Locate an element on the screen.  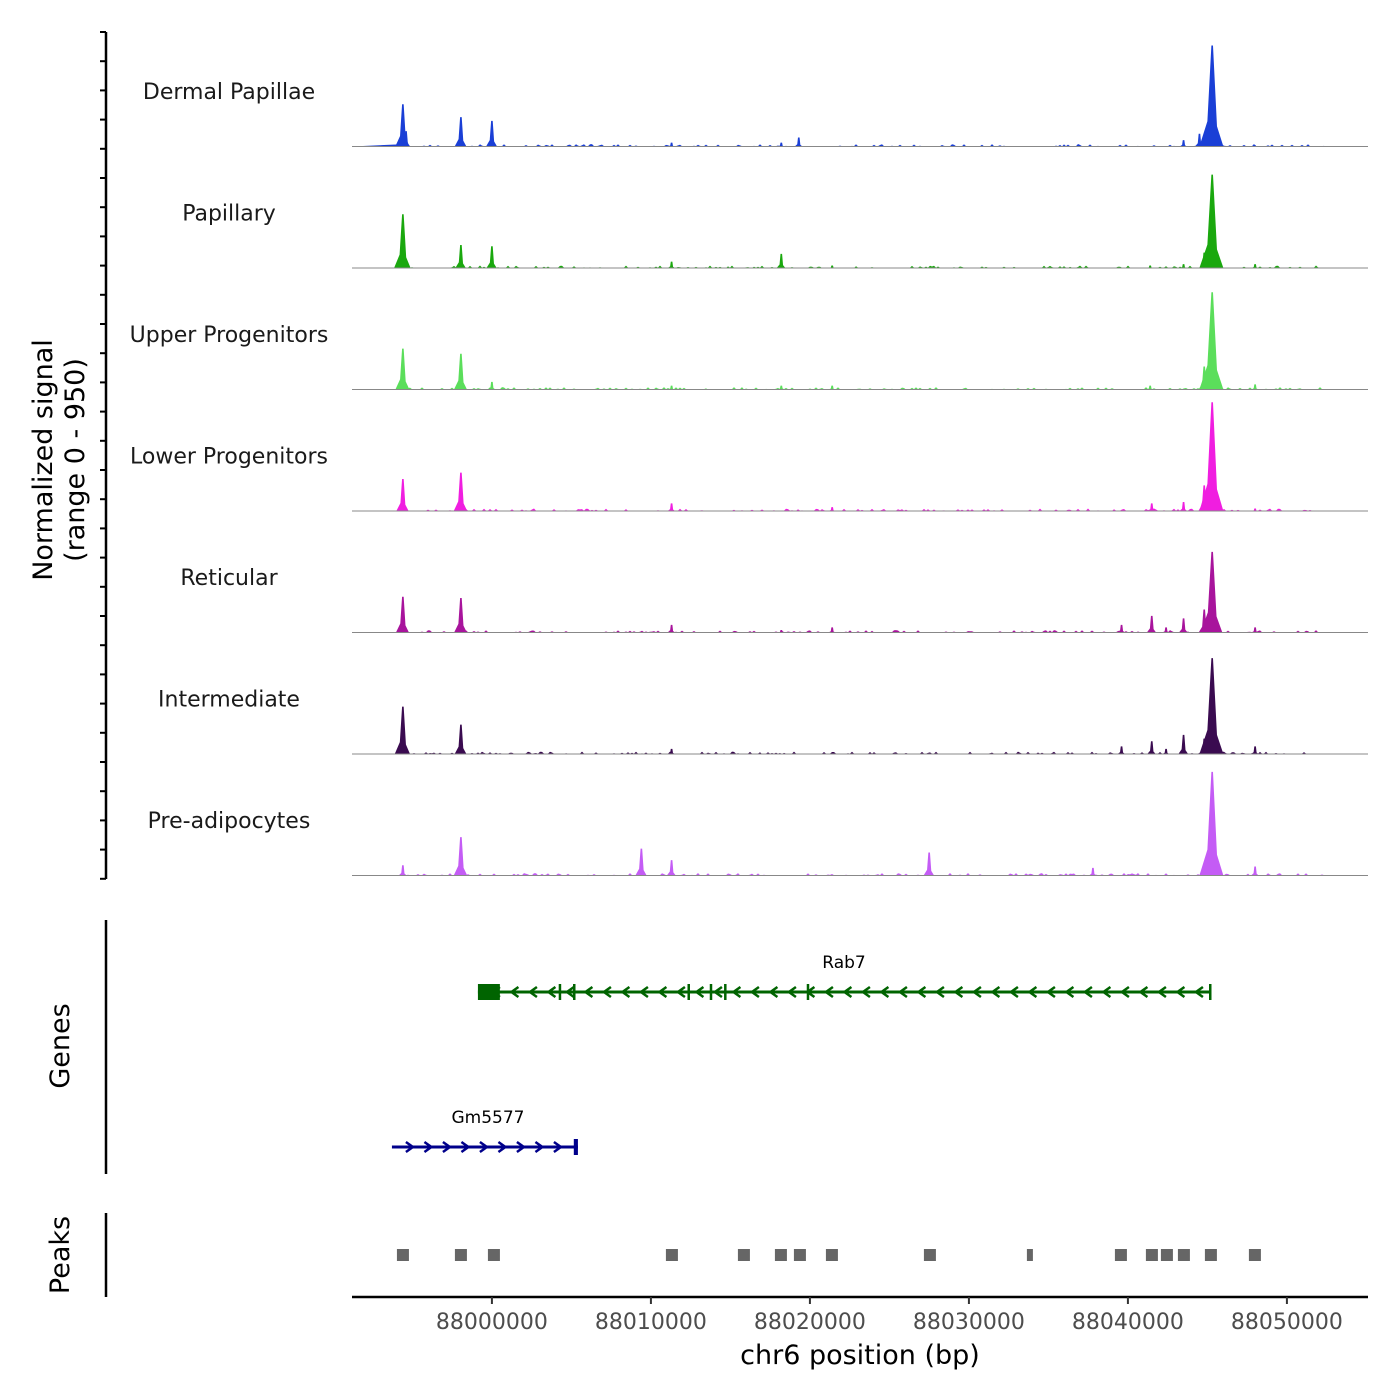
x-tick-label: 88020000 is located at coordinates (810, 1322).